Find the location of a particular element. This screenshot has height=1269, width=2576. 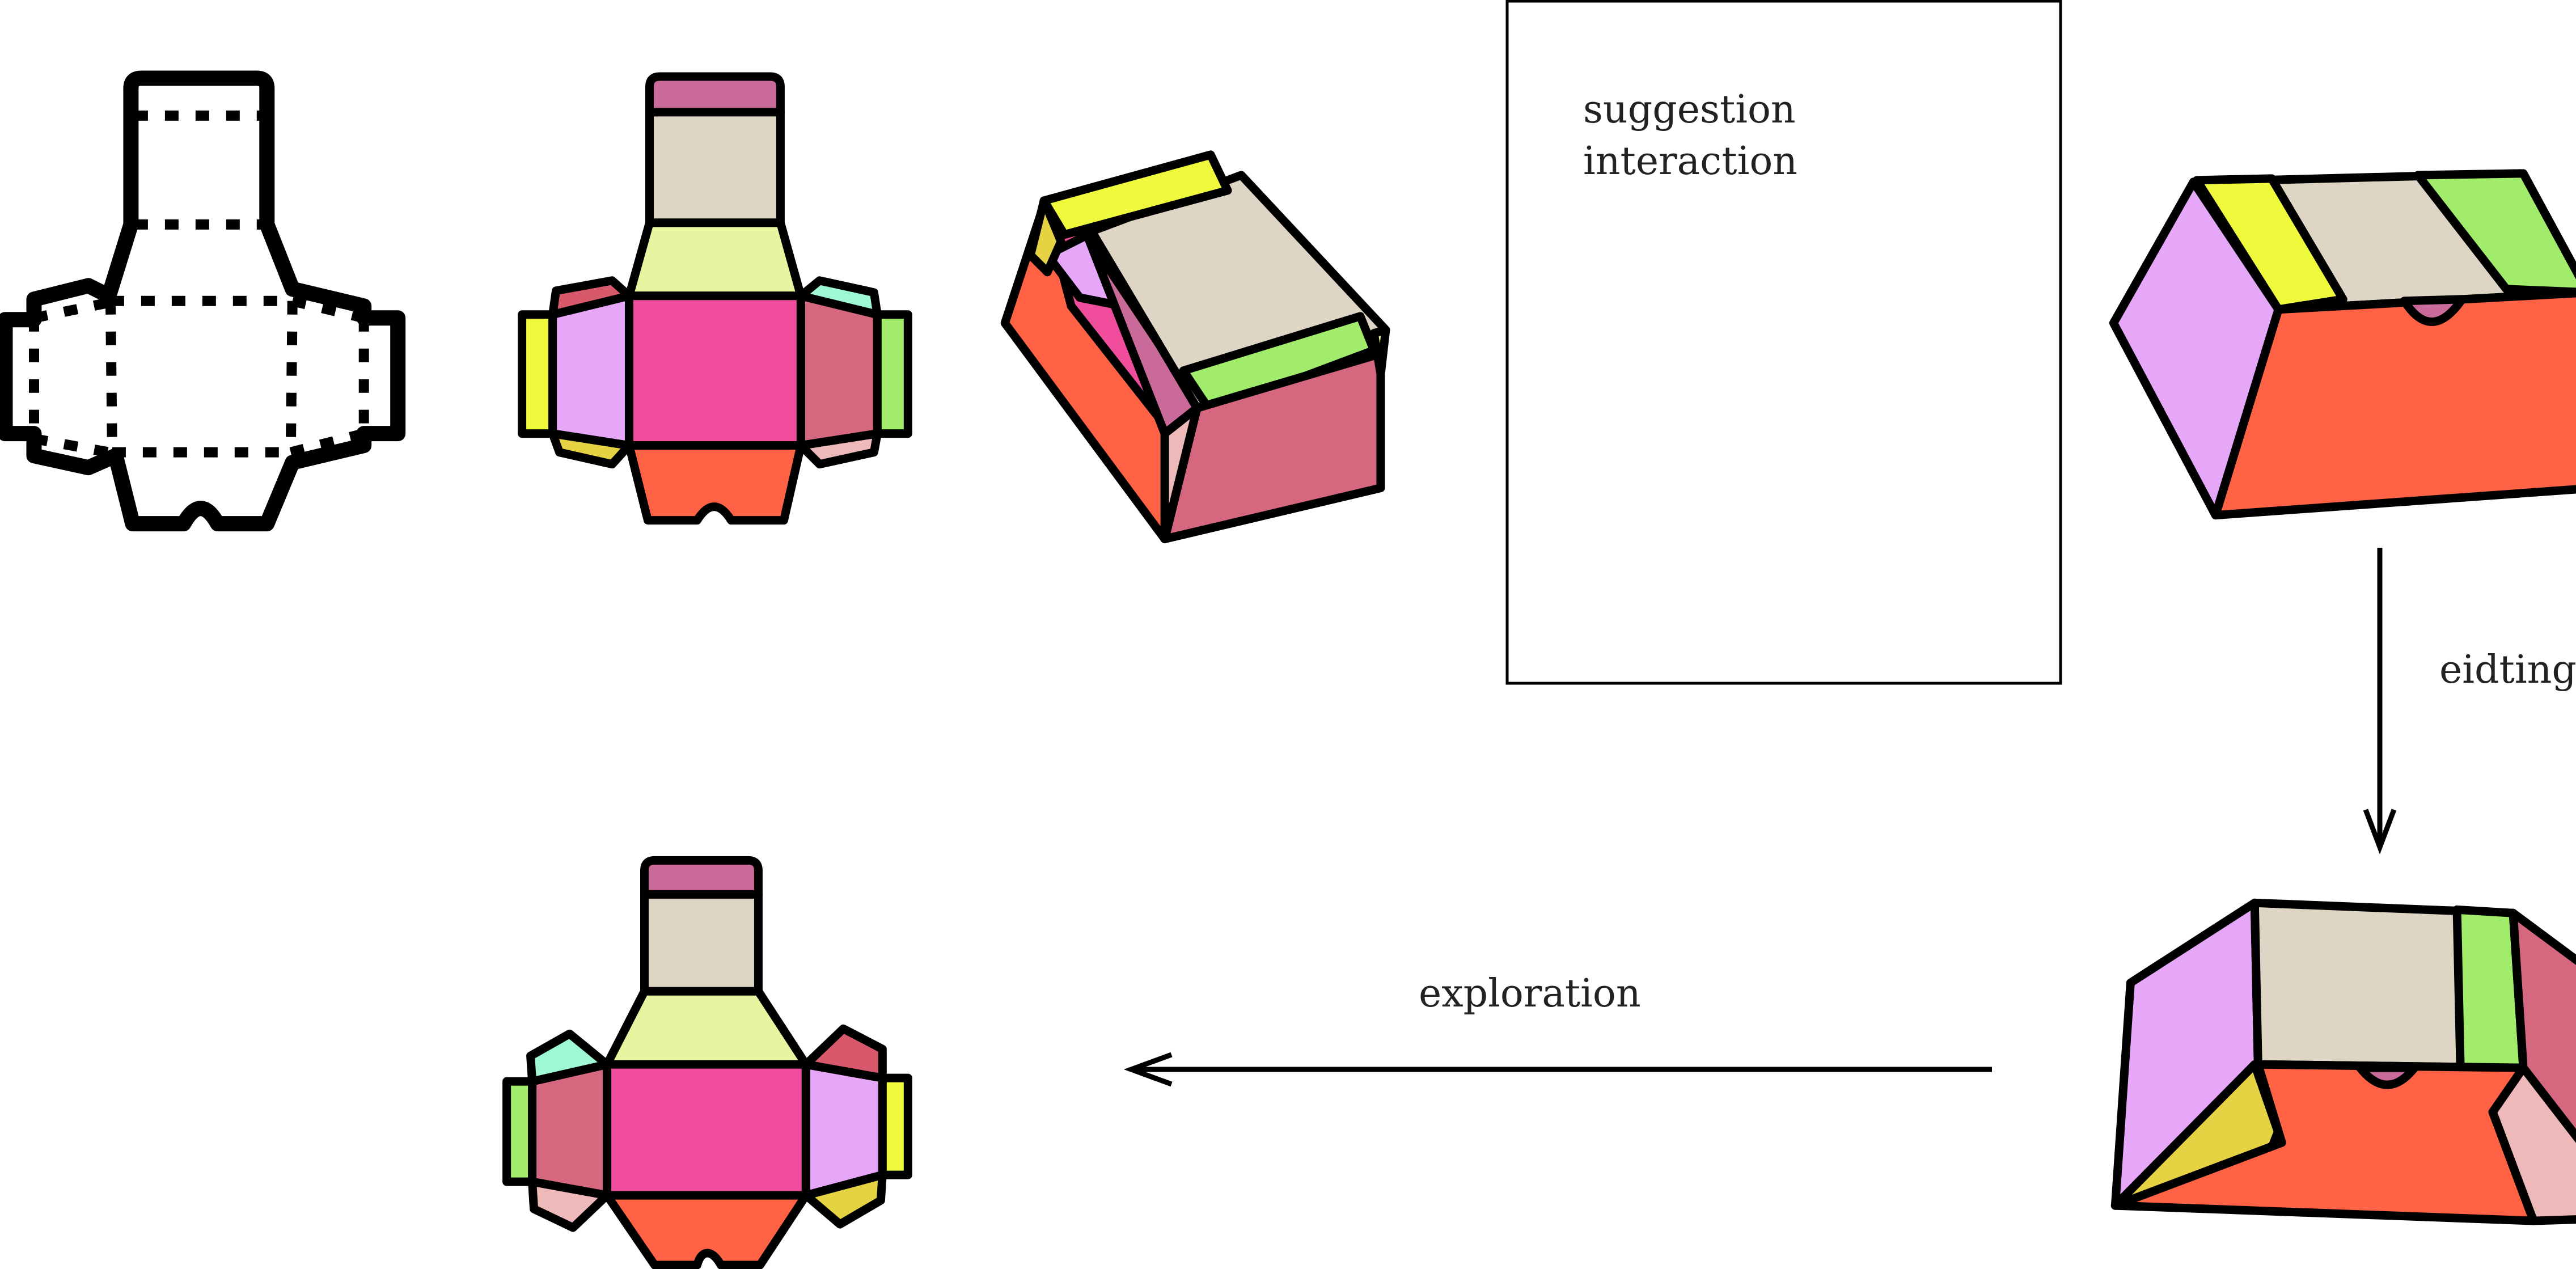

box-3d-bottom-right is located at coordinates (2343, 1062).